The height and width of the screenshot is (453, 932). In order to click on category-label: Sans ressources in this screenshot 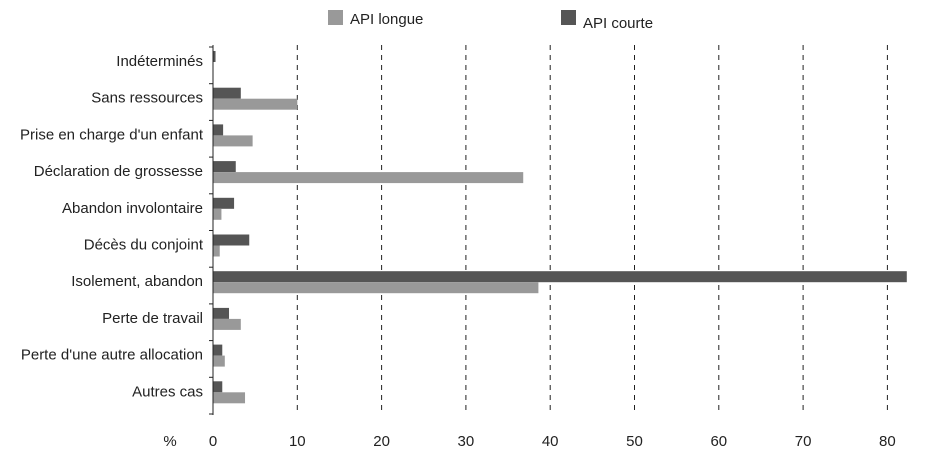, I will do `click(147, 98)`.